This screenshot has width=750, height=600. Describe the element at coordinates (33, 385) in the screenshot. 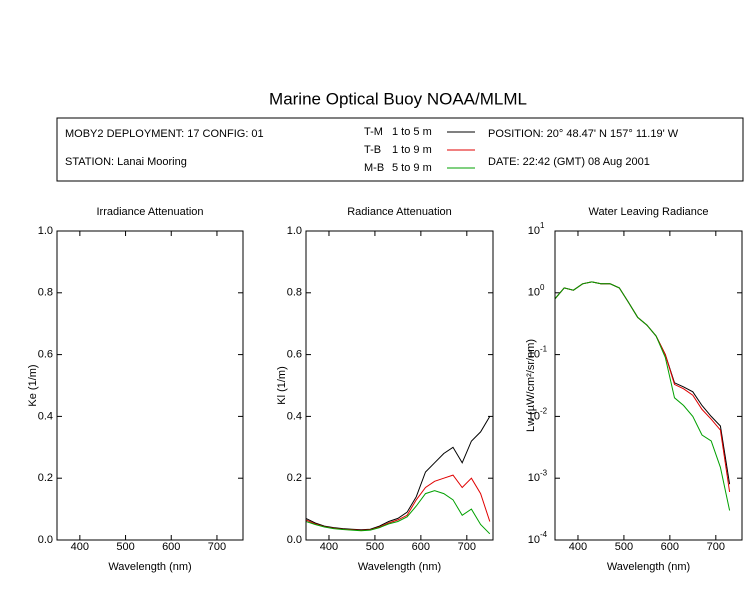

I see `y-axis-label: Ke (1/m)` at that location.